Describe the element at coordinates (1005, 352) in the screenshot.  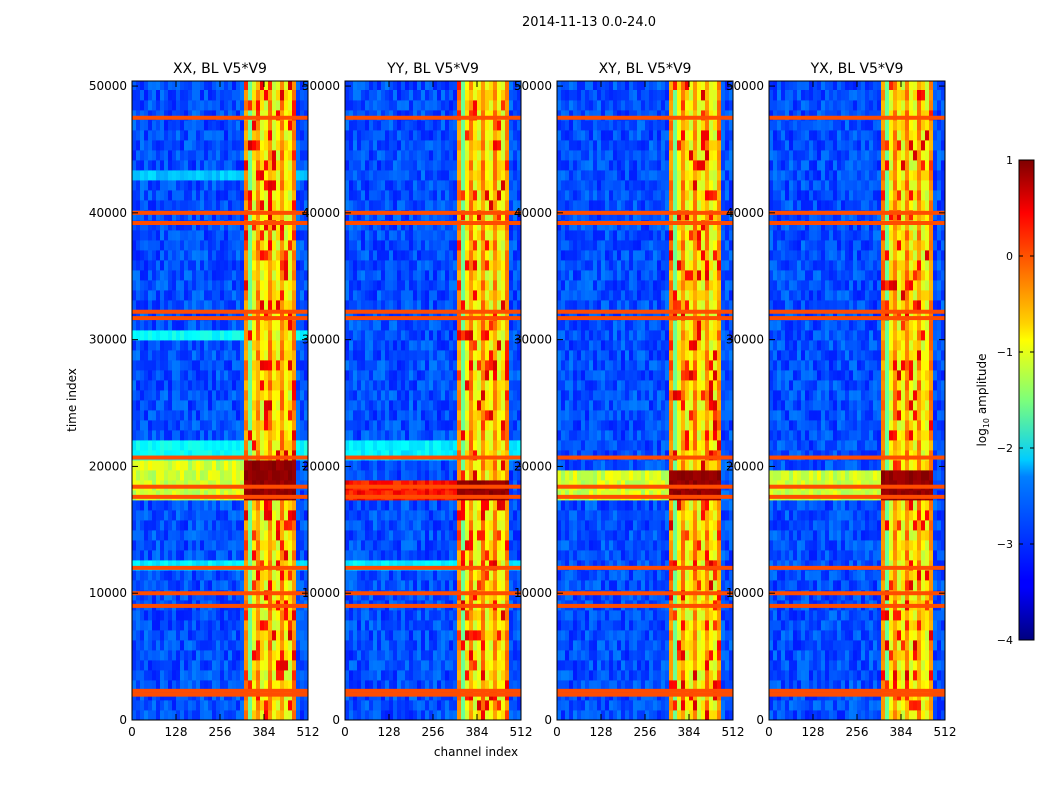
I see `colorbar-tick-label: −1` at that location.